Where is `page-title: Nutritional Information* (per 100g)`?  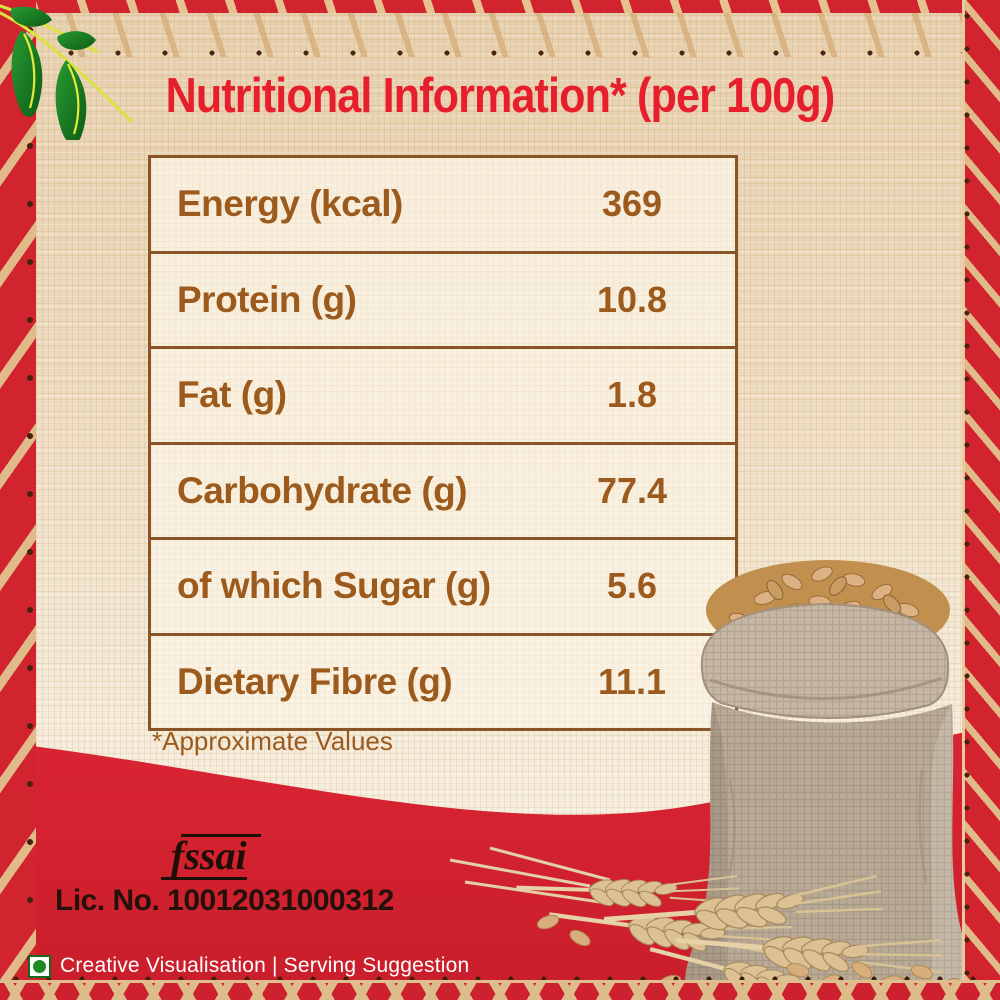 page-title: Nutritional Information* (per 100g) is located at coordinates (500, 96).